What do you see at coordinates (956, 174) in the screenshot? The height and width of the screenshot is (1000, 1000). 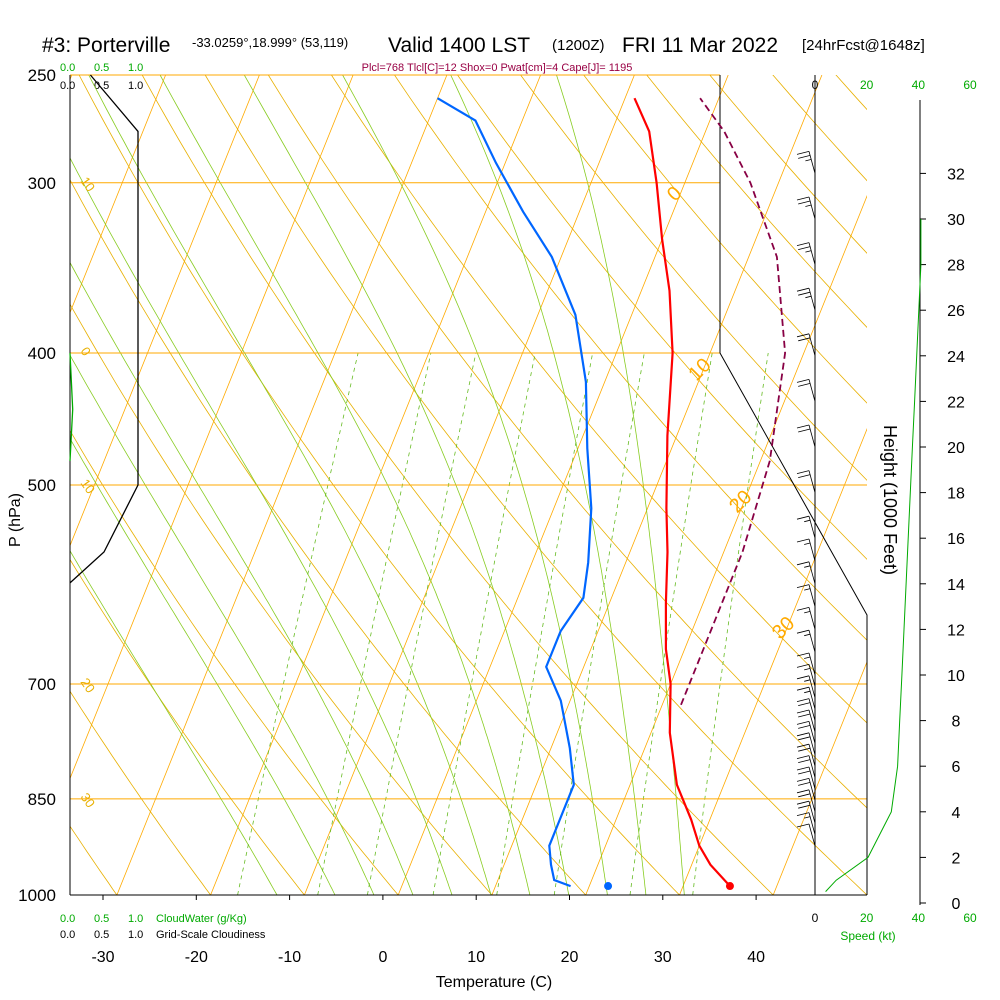 I see `height-tick-label: 32` at bounding box center [956, 174].